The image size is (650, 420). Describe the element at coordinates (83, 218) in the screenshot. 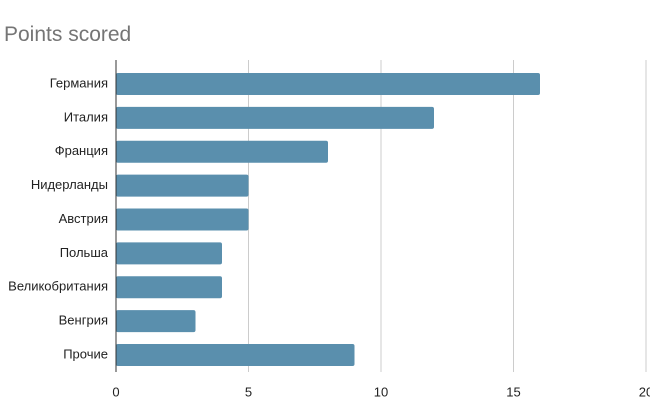

I see `y-tick-label: Австрия` at that location.